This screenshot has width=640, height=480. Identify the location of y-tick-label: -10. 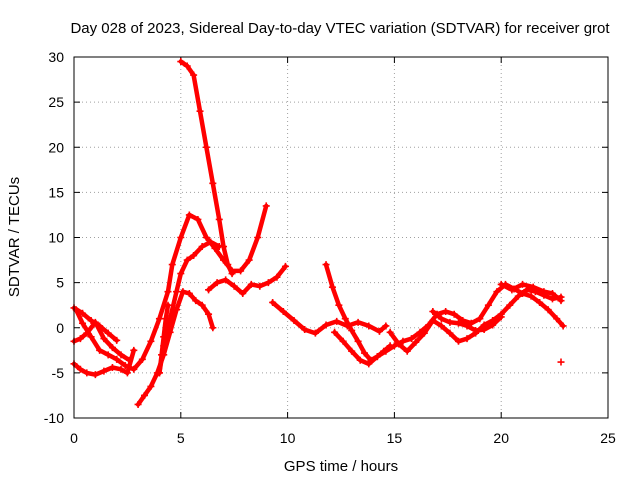
(54, 418).